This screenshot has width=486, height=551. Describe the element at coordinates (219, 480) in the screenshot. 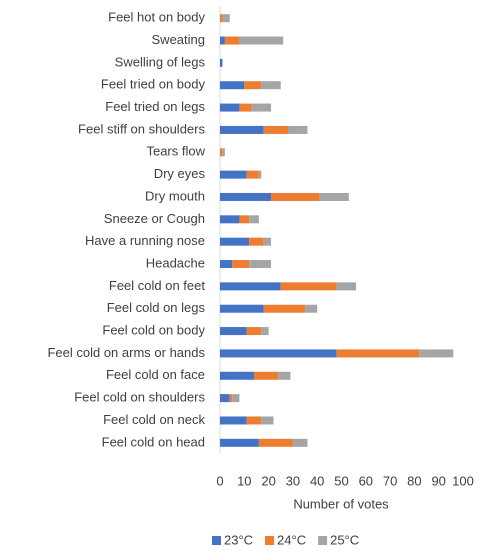

I see `x-tick-label: 0` at that location.